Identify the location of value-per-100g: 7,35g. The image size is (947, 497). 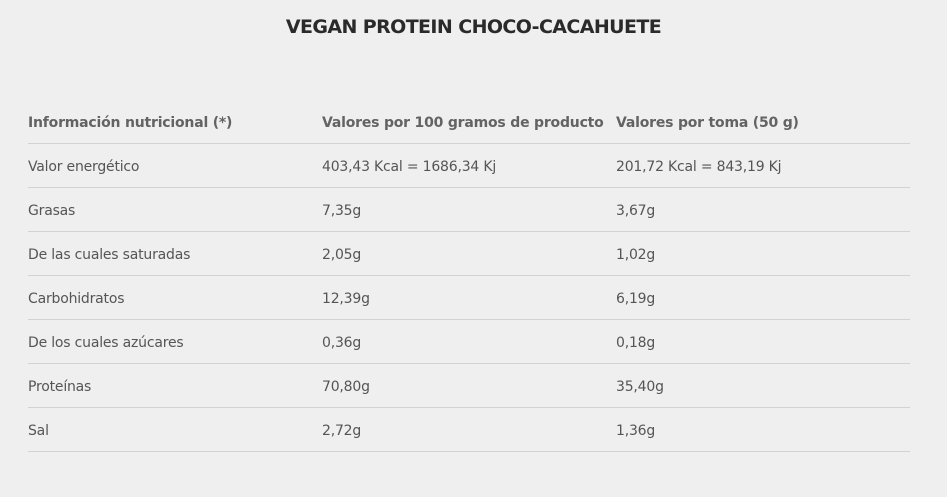
(342, 210).